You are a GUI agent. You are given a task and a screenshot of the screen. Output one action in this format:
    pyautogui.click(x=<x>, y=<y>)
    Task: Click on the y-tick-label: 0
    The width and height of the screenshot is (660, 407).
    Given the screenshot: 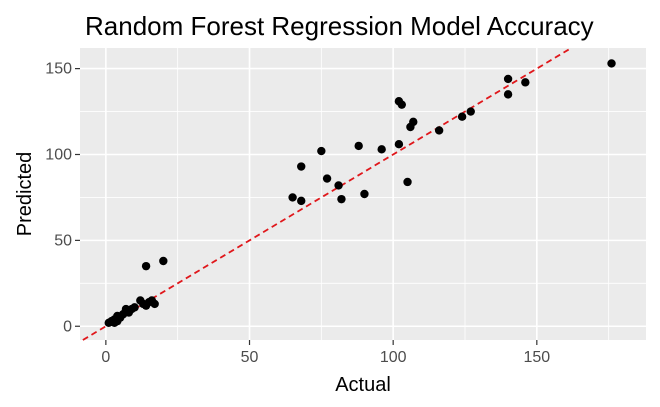 What is the action you would take?
    pyautogui.click(x=67, y=326)
    